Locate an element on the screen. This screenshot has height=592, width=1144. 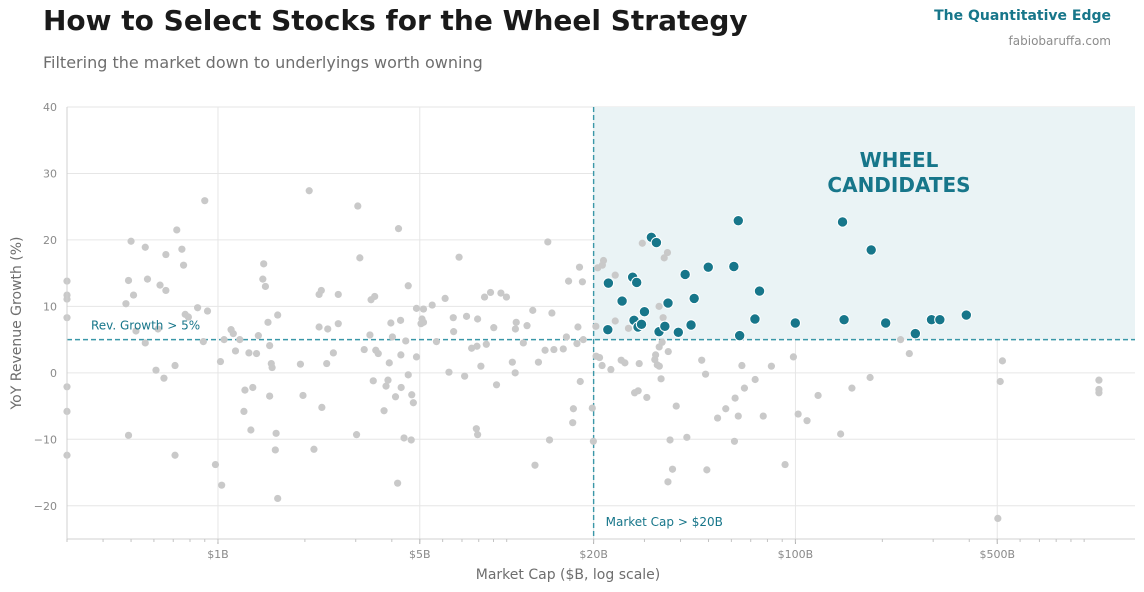
region-label-line: CANDIDATES is located at coordinates (898, 185).